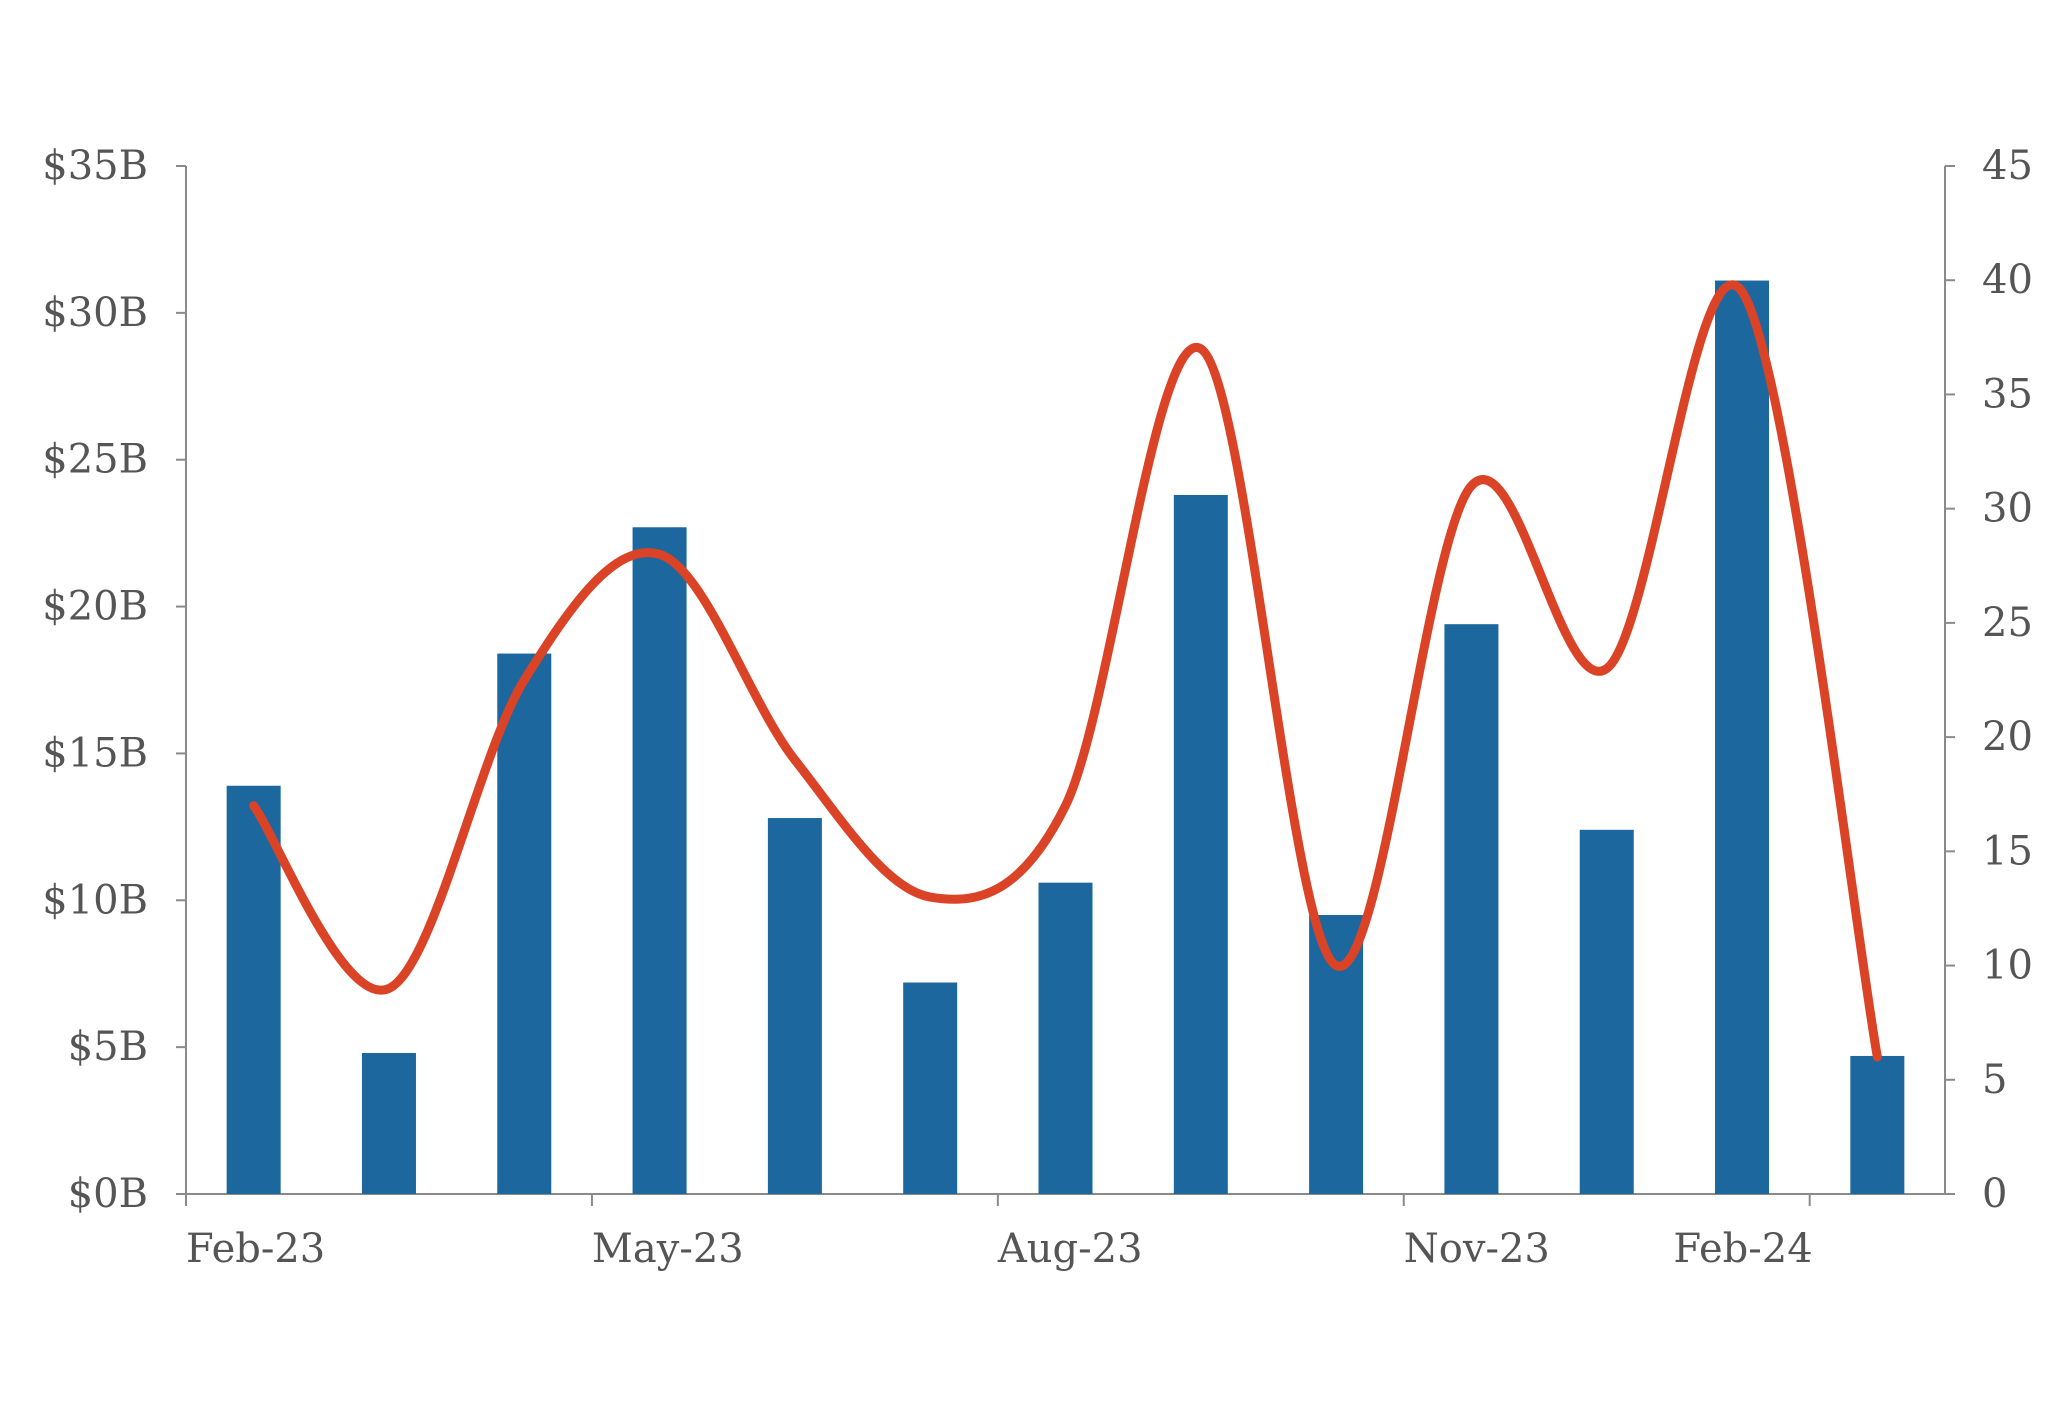 This screenshot has width=2048, height=1425. I want to click on right-y-tick-label: 0, so click(1994, 1194).